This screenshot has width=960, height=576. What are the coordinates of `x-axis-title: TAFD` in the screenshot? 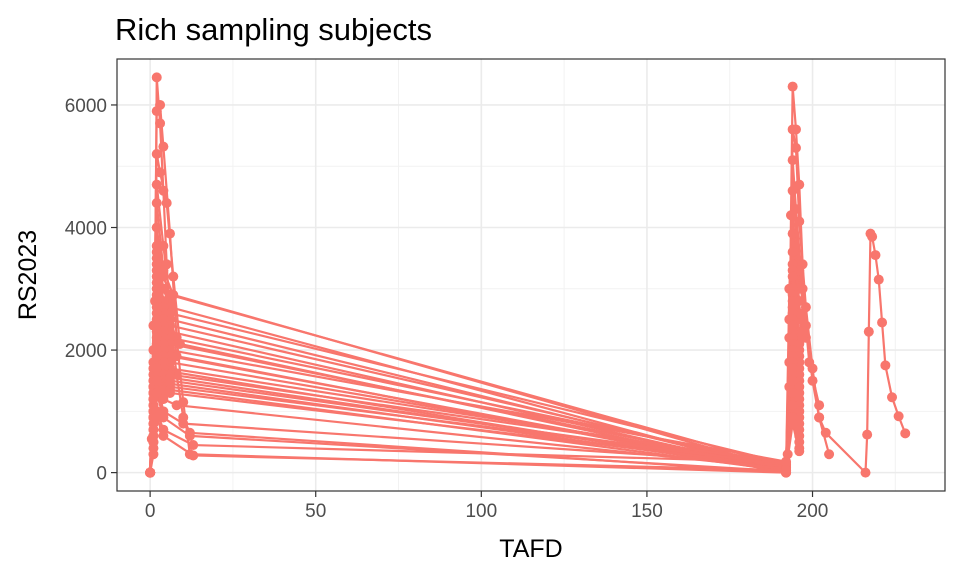 It's located at (530, 549).